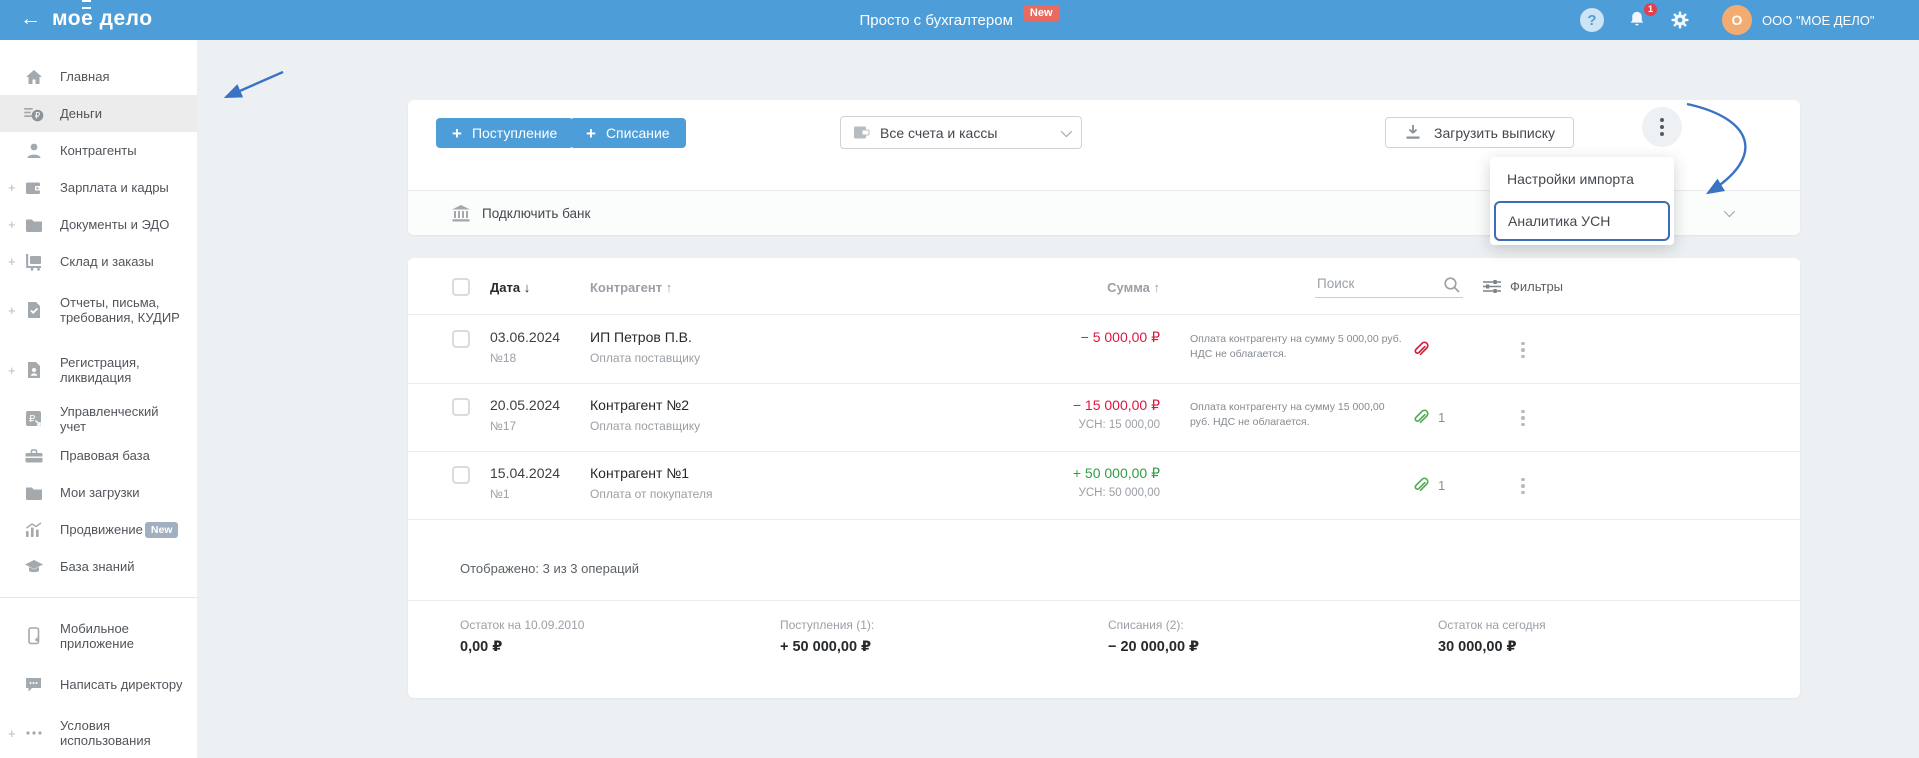  I want to click on notifications-button: 1, so click(1641, 17).